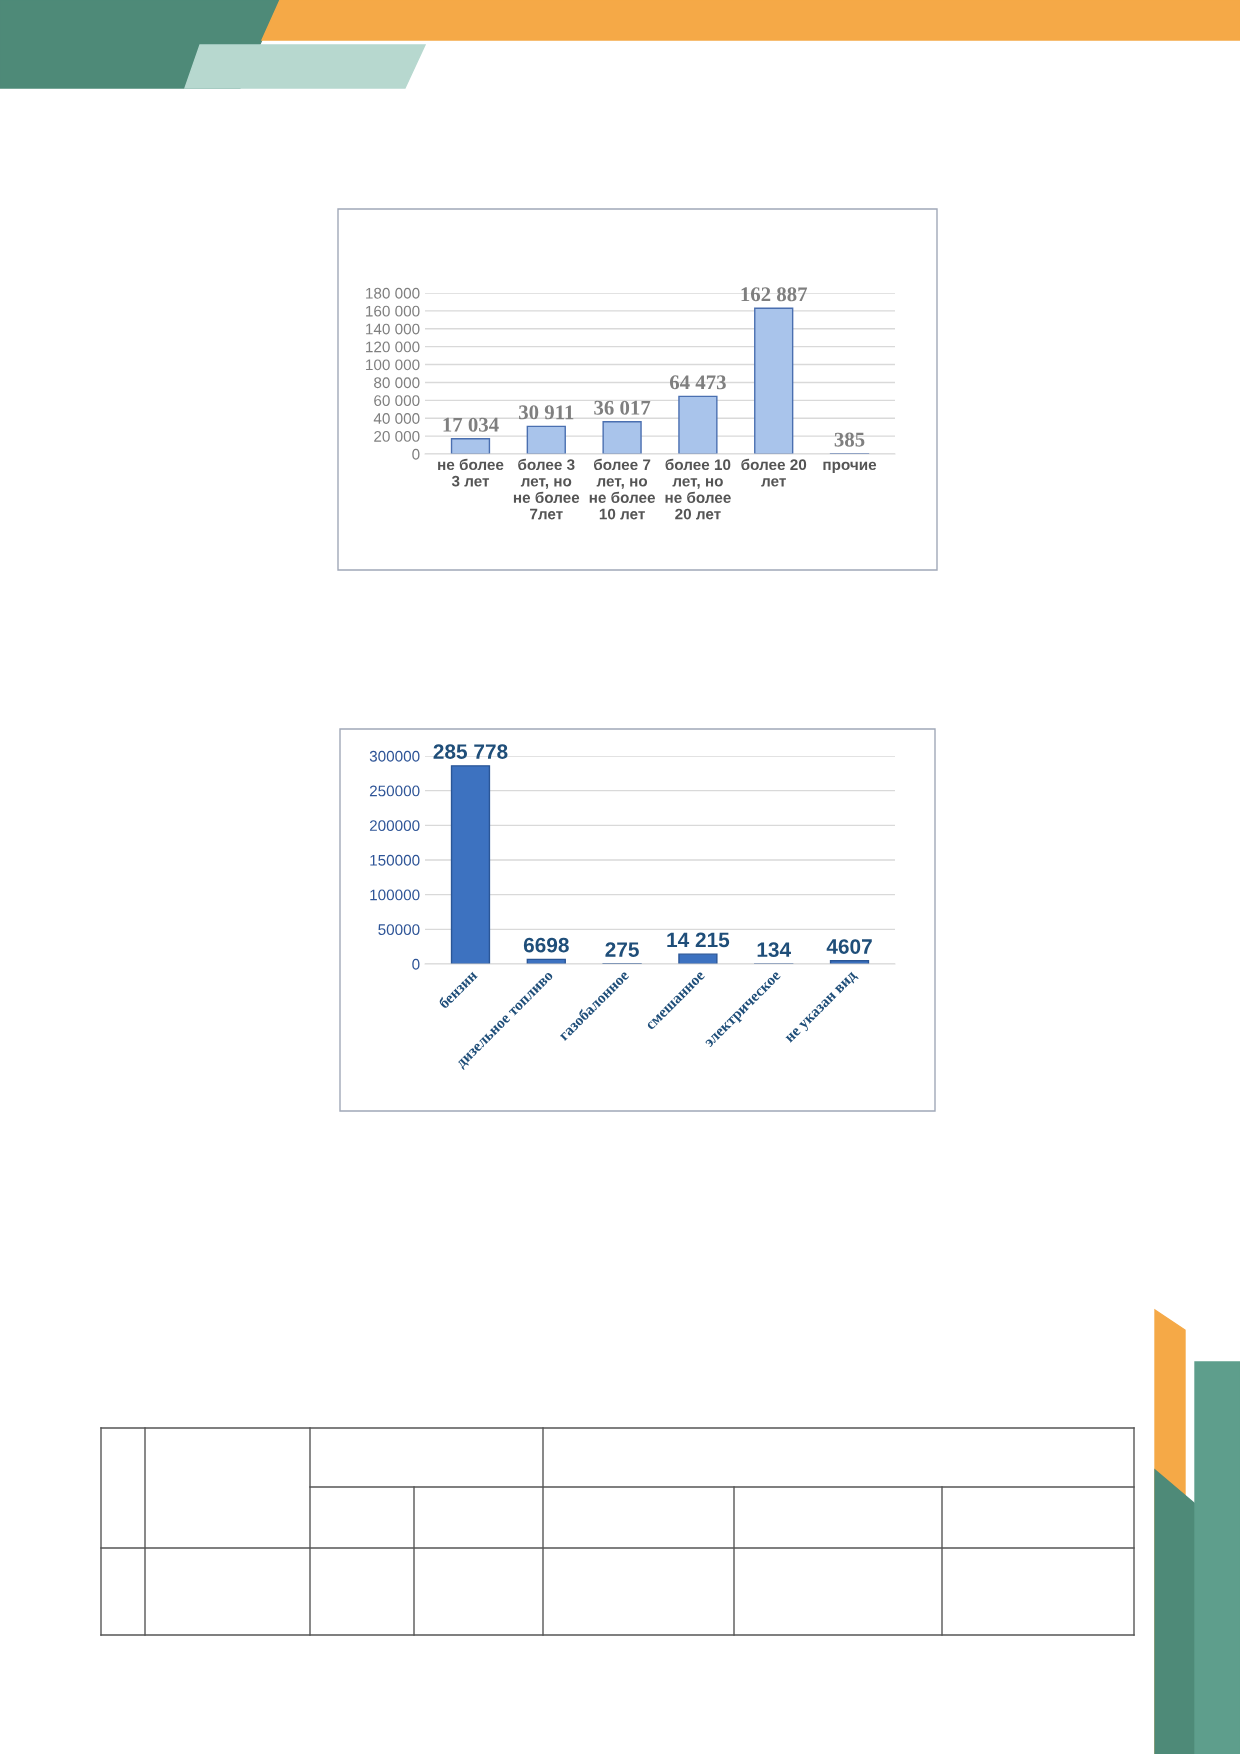 The image size is (1240, 1754). What do you see at coordinates (393, 293) in the screenshot?
I see `y-tick-label: 180 000` at bounding box center [393, 293].